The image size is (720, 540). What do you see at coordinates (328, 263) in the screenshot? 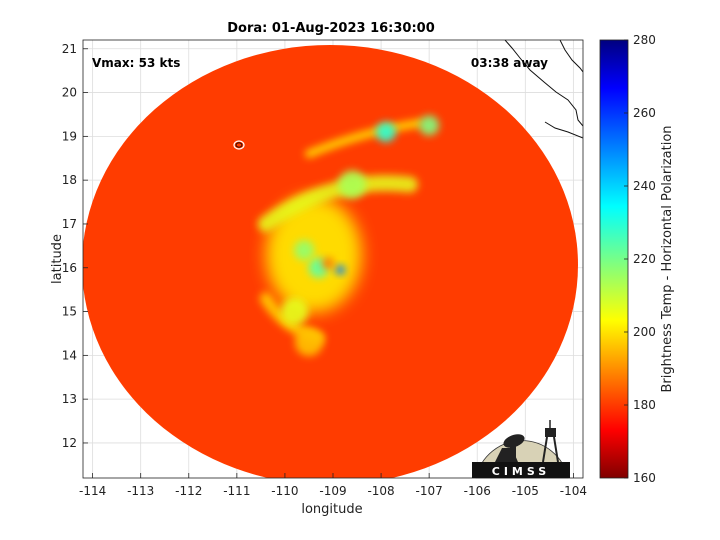
I see `storm-eye` at bounding box center [328, 263].